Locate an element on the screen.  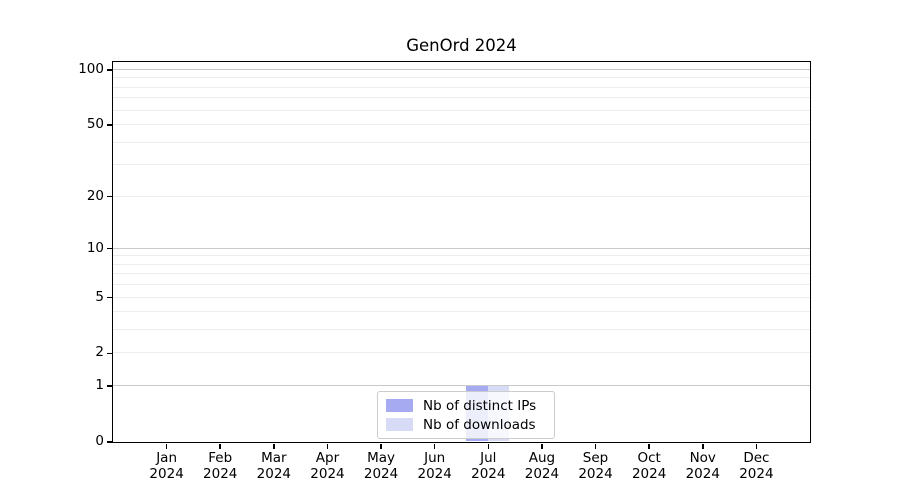
x-tick-label-feb: Feb 2024 is located at coordinates (220, 466).